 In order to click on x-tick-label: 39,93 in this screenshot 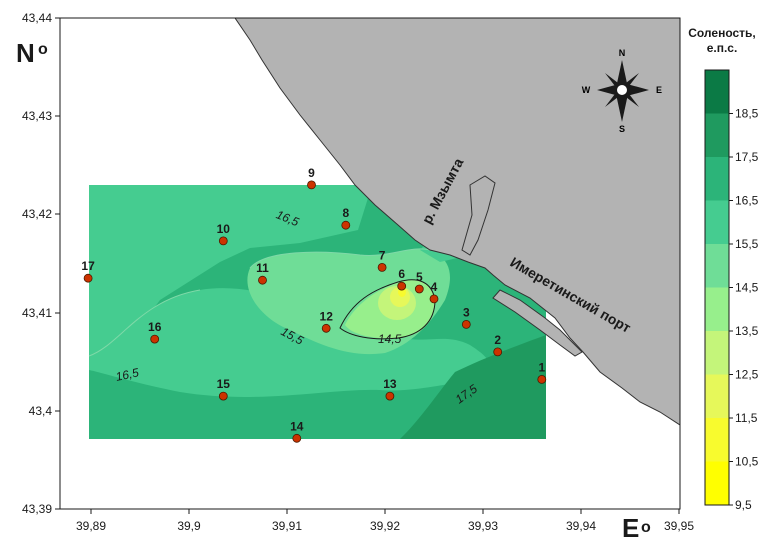, I will do `click(483, 526)`.